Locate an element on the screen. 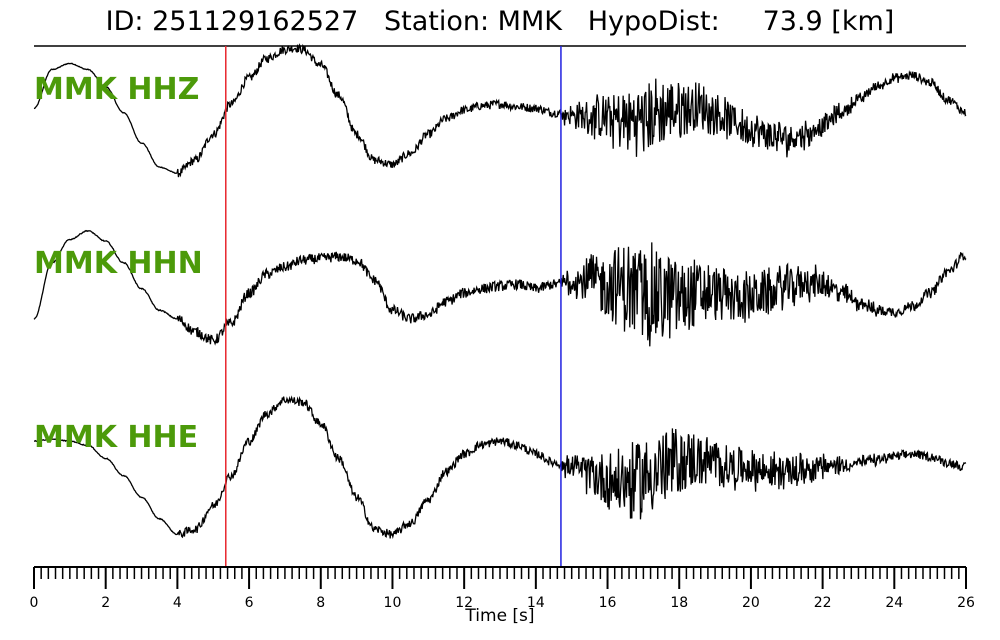 This screenshot has height=640, width=1000. channel-label-hhn: MMK HHN is located at coordinates (118, 263).